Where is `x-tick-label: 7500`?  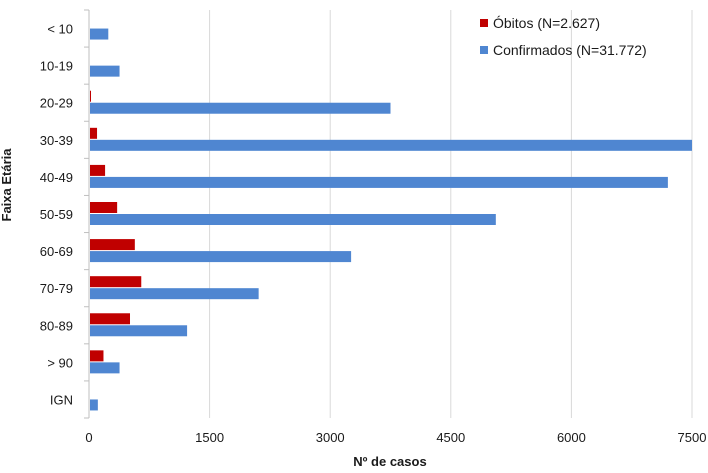
x-tick-label: 7500 is located at coordinates (692, 437).